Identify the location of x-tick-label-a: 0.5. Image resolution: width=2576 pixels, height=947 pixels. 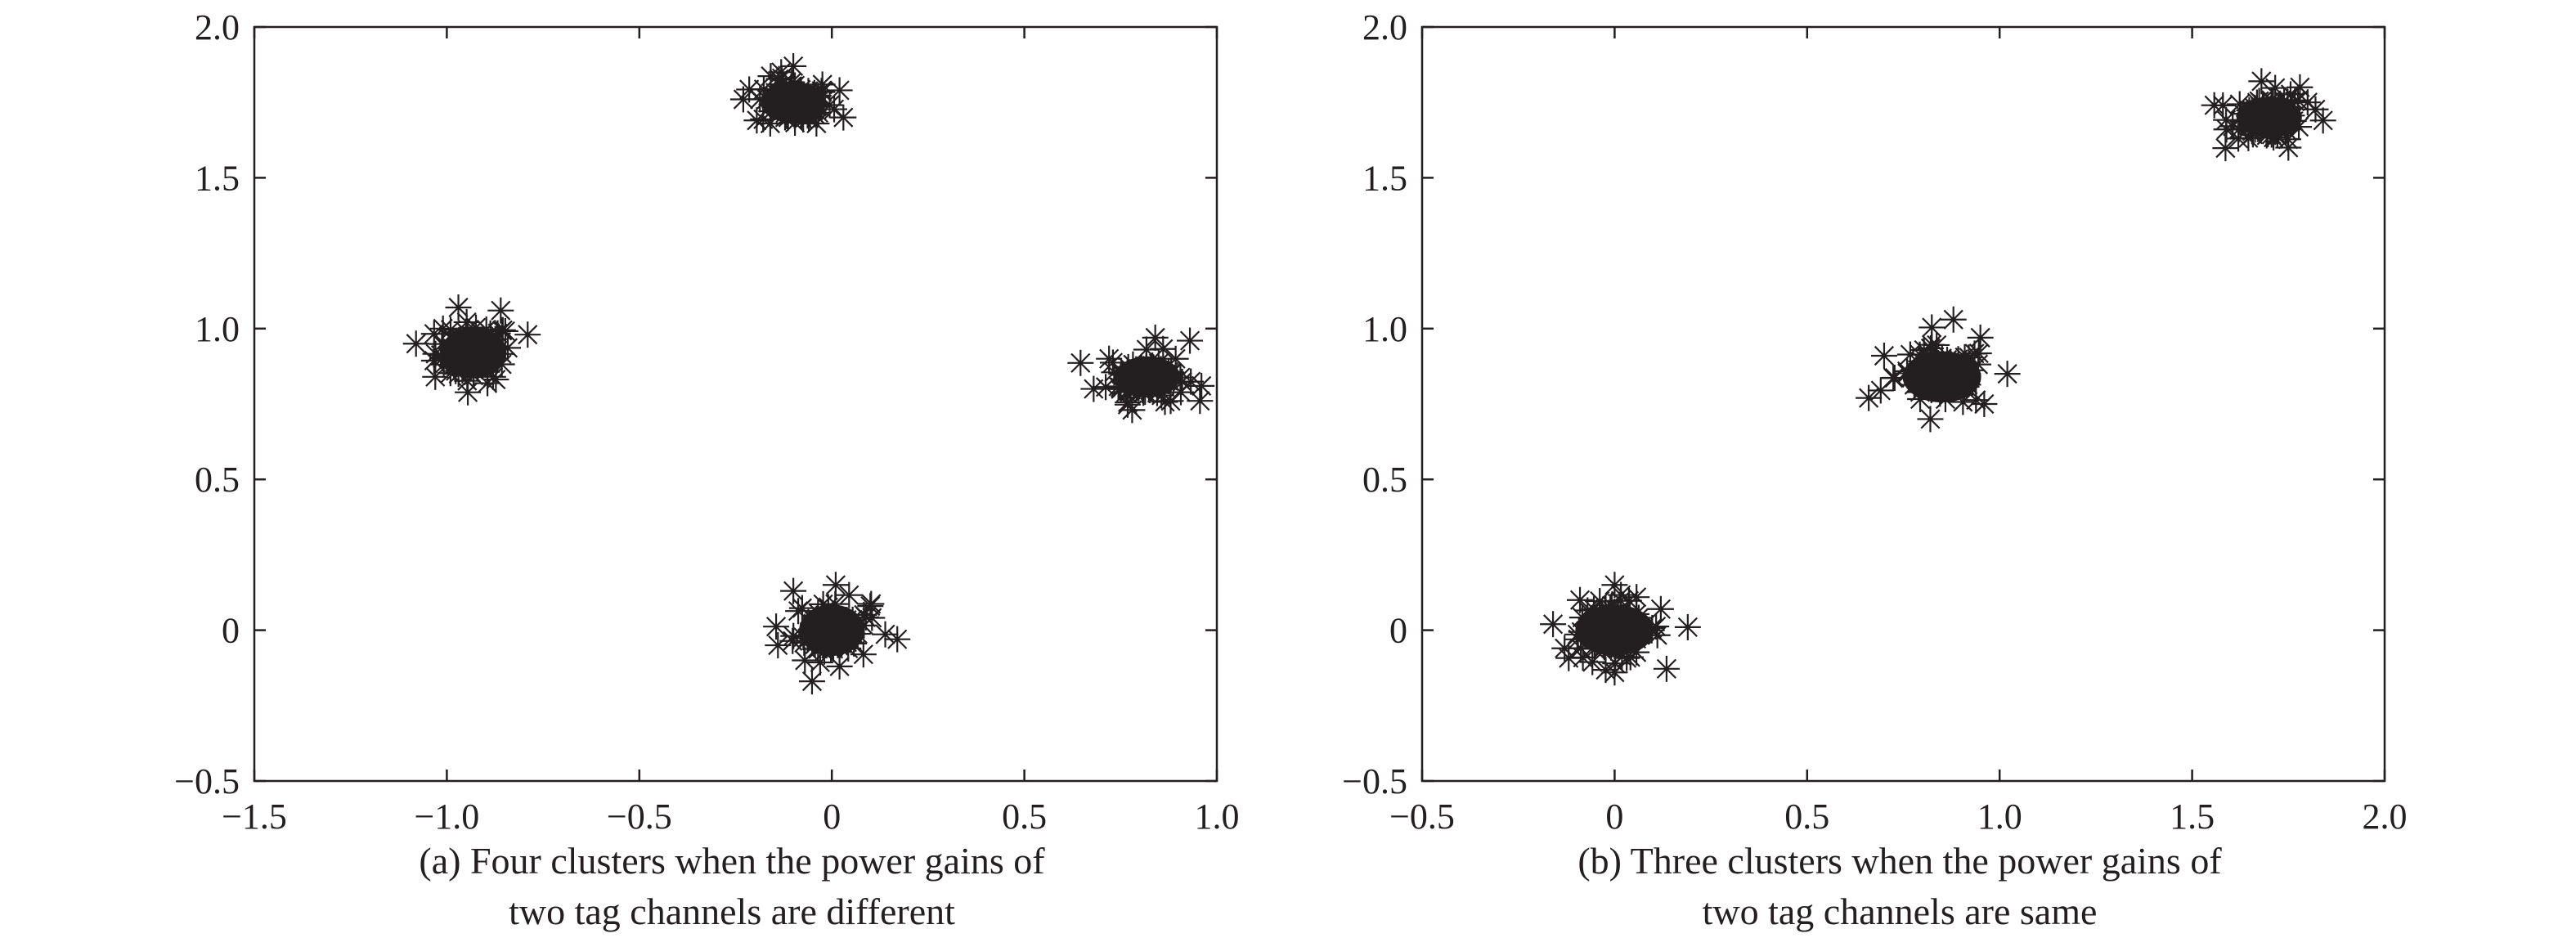
(1024, 817).